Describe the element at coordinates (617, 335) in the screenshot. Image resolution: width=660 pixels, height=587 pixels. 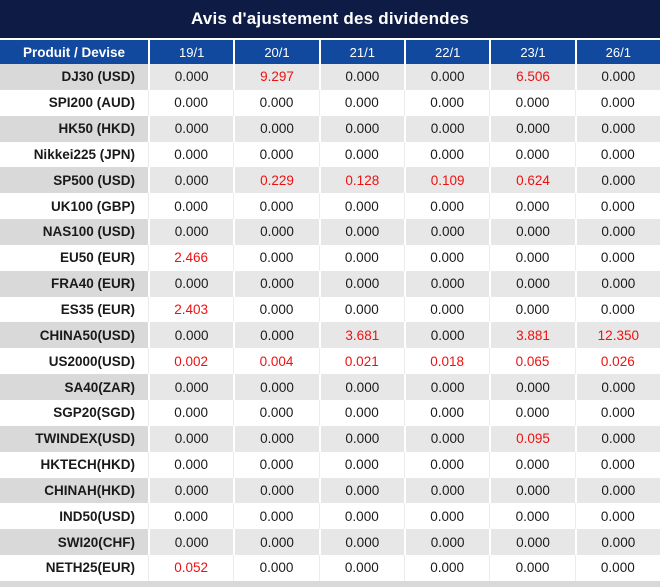
I see `dividend-value-cell: 12.350` at that location.